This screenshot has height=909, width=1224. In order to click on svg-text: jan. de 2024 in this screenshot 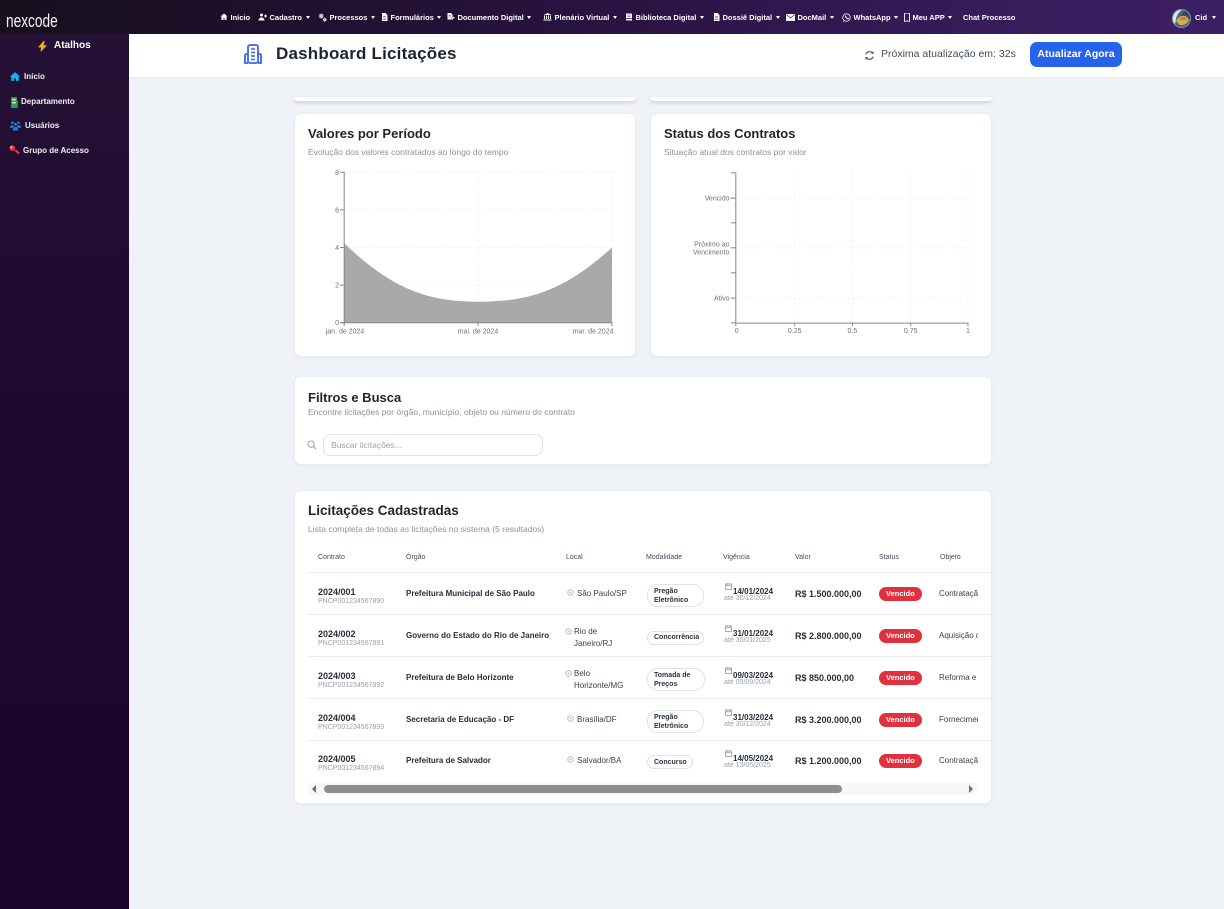, I will do `click(345, 331)`.